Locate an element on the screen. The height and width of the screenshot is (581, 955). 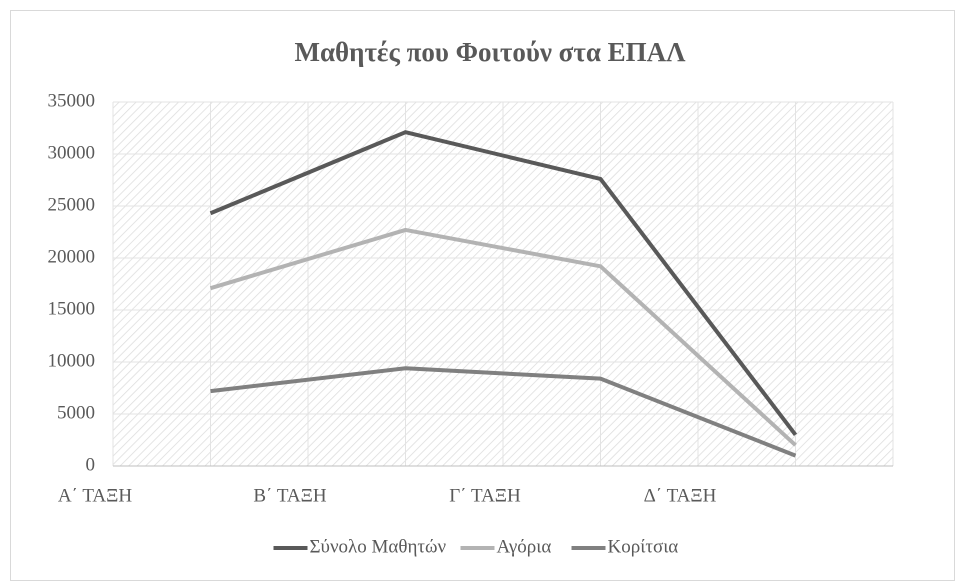
chart-title: Μαθητές που Φοιτούν στα ΕΠΑΛ is located at coordinates (491, 52).